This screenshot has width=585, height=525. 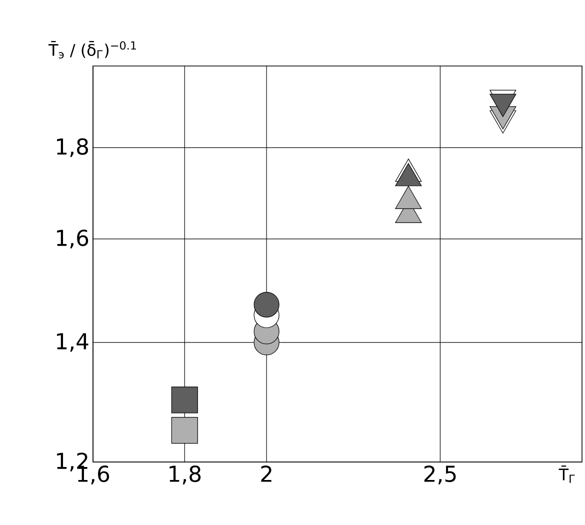 I want to click on y-tick-label: 1,4, so click(x=72, y=342).